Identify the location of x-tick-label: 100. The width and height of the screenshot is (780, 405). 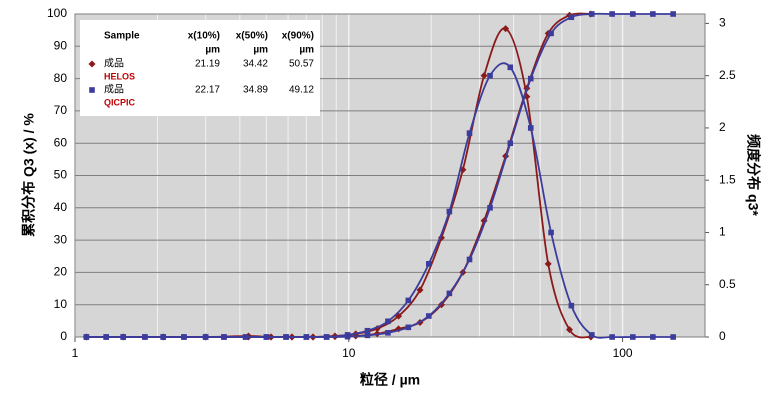
(623, 353).